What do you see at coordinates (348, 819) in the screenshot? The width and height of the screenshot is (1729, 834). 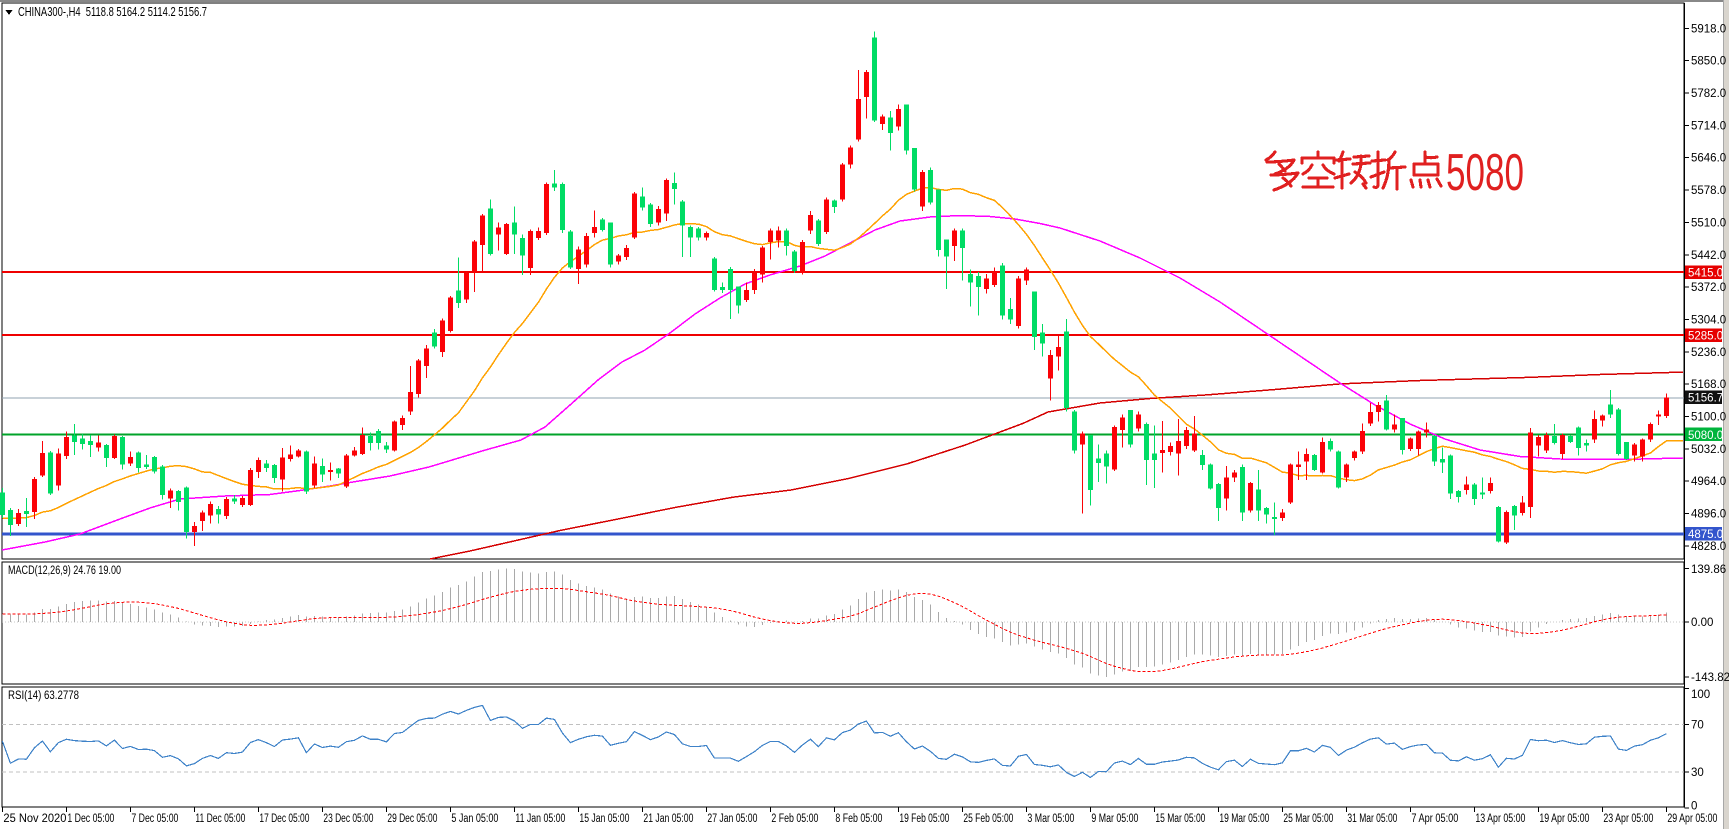 I see `svg-text: 23 Dec 05:00` at bounding box center [348, 819].